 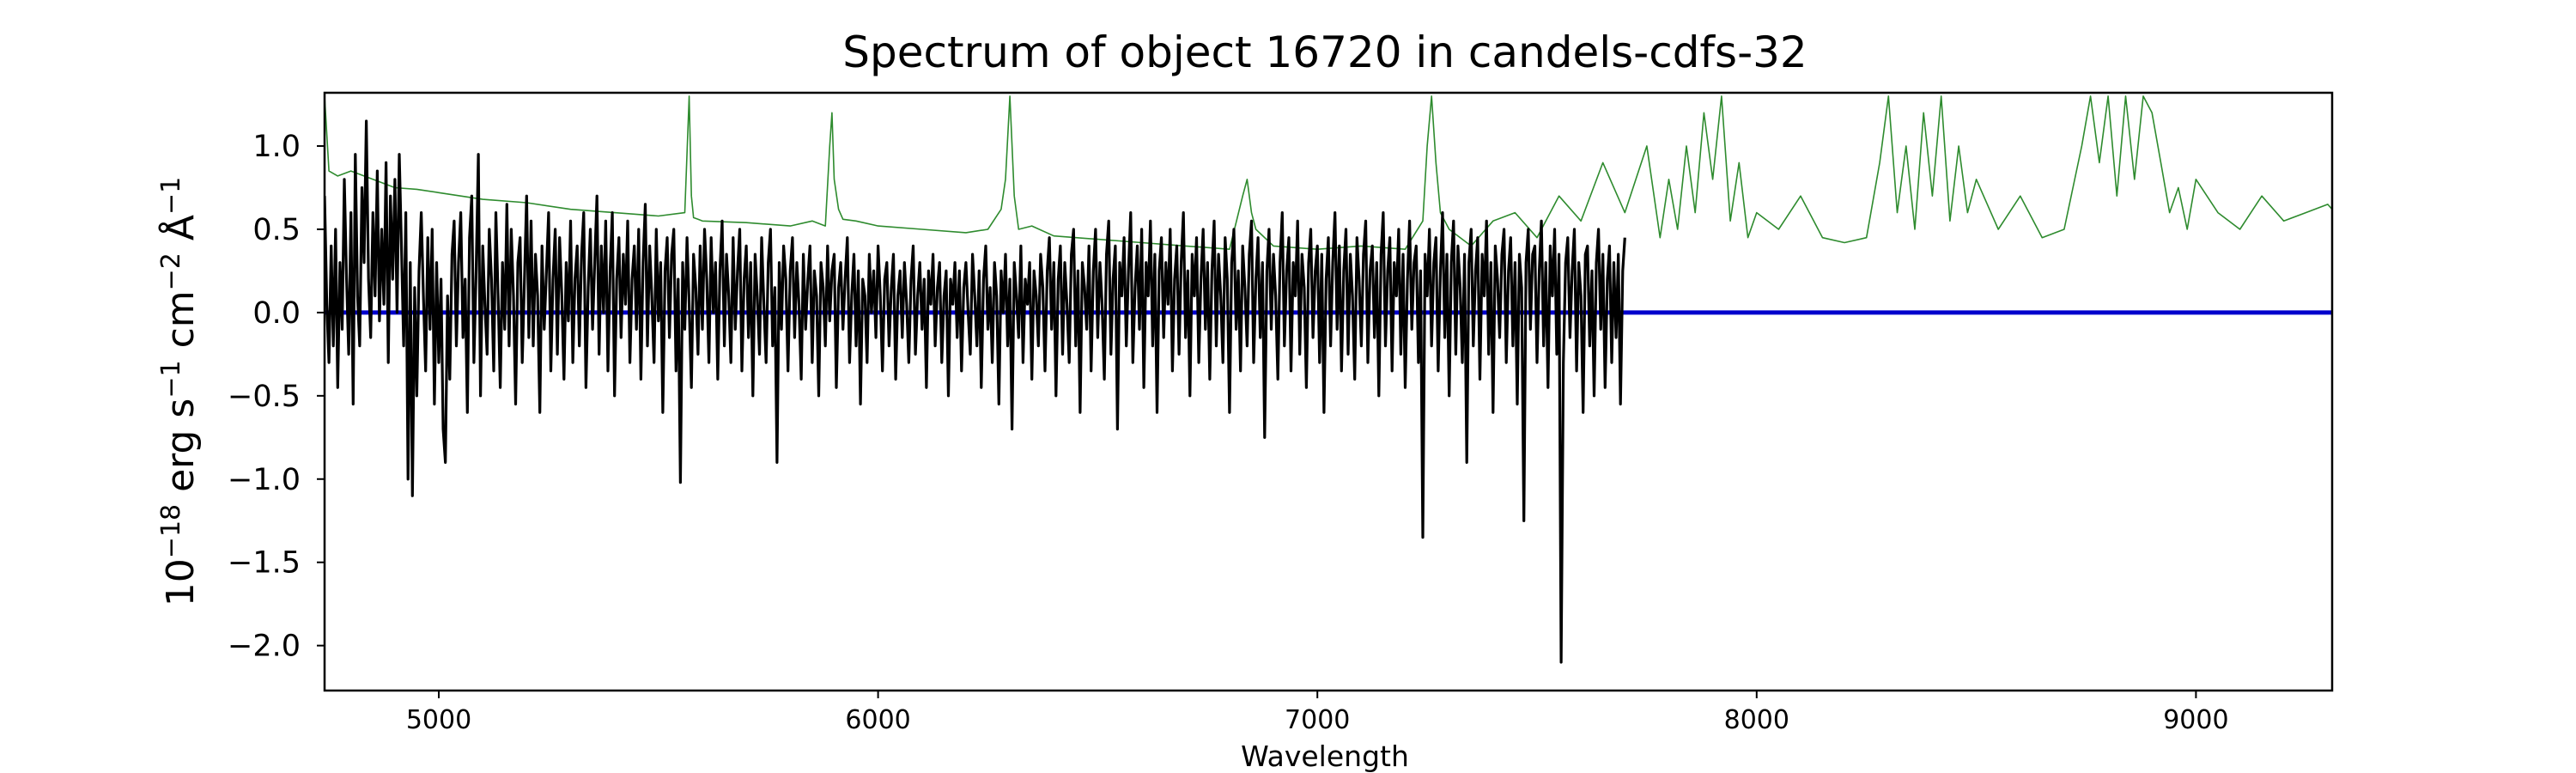 What do you see at coordinates (1325, 756) in the screenshot?
I see `x-axis-label: Wavelength` at bounding box center [1325, 756].